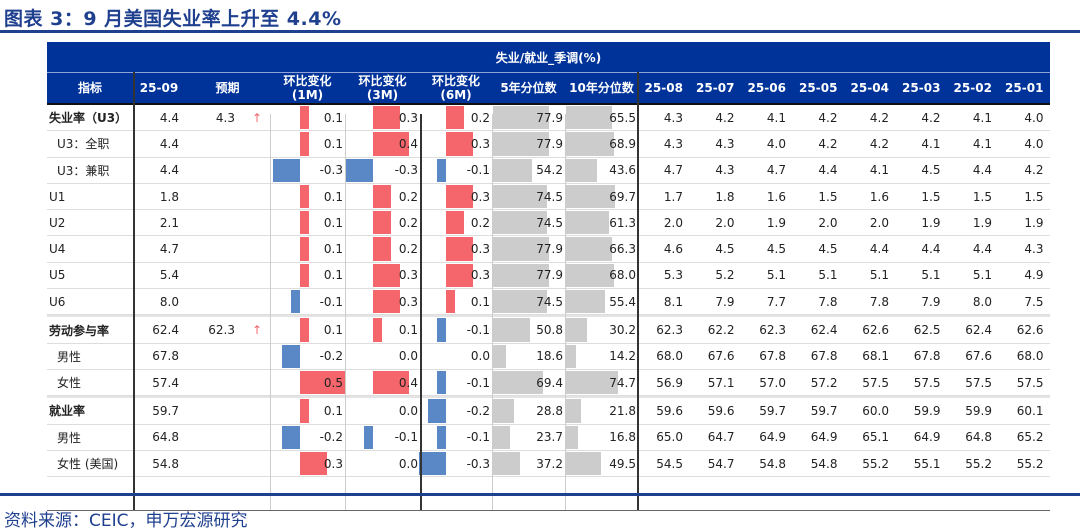 This screenshot has width=1080, height=531. I want to click on change-6m: 0.1, so click(480, 301).